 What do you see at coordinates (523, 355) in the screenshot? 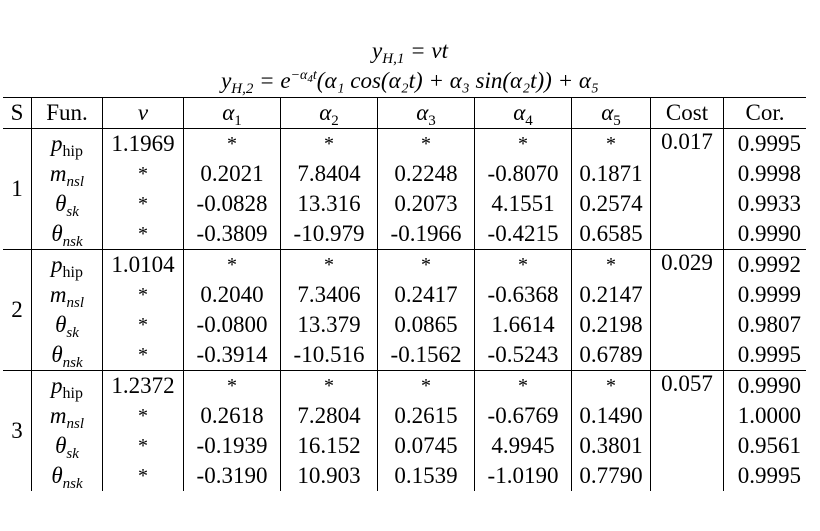
I see `cell-alpha4: -0.5243` at bounding box center [523, 355].